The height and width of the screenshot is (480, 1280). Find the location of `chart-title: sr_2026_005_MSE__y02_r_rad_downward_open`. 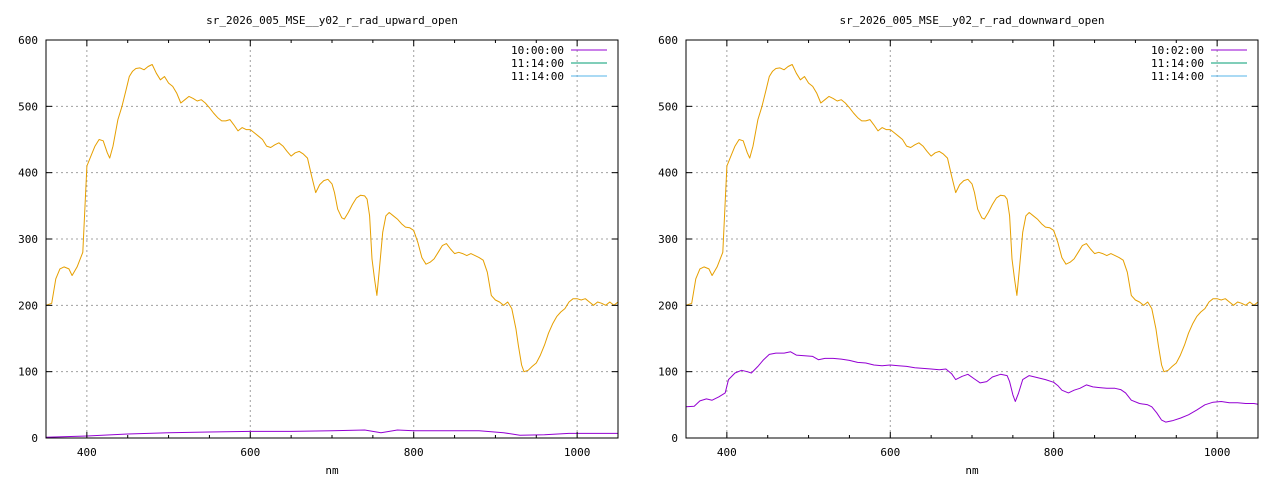

chart-title: sr_2026_005_MSE__y02_r_rad_downward_open is located at coordinates (972, 20).